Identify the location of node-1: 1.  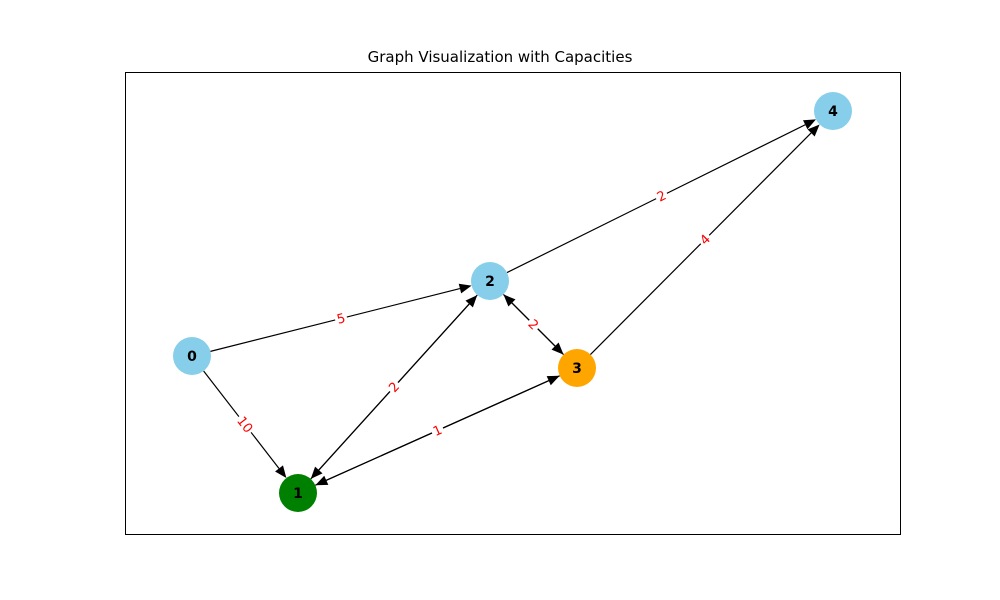
(298, 493).